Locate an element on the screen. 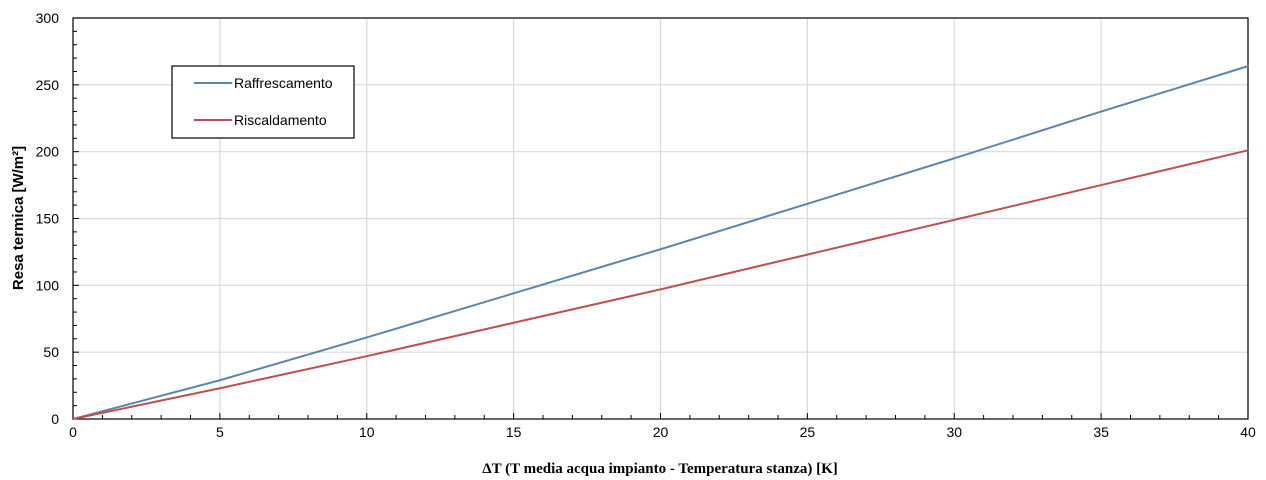 This screenshot has height=480, width=1266. x-tick-label: 0 is located at coordinates (73, 432).